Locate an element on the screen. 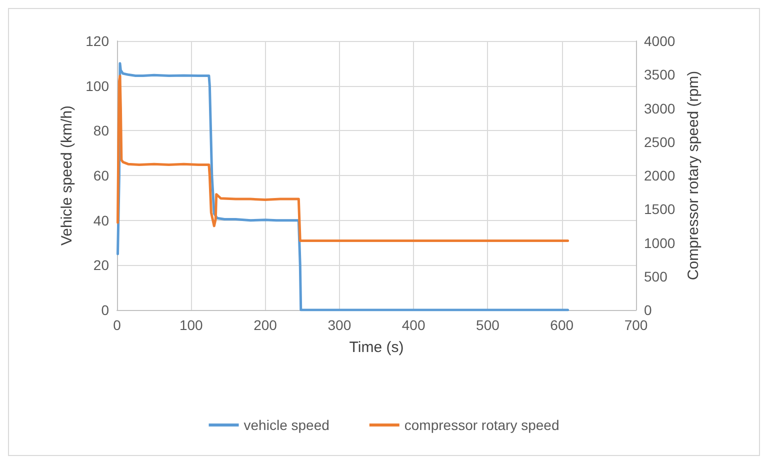  legend-label: vehicle speed is located at coordinates (287, 425).